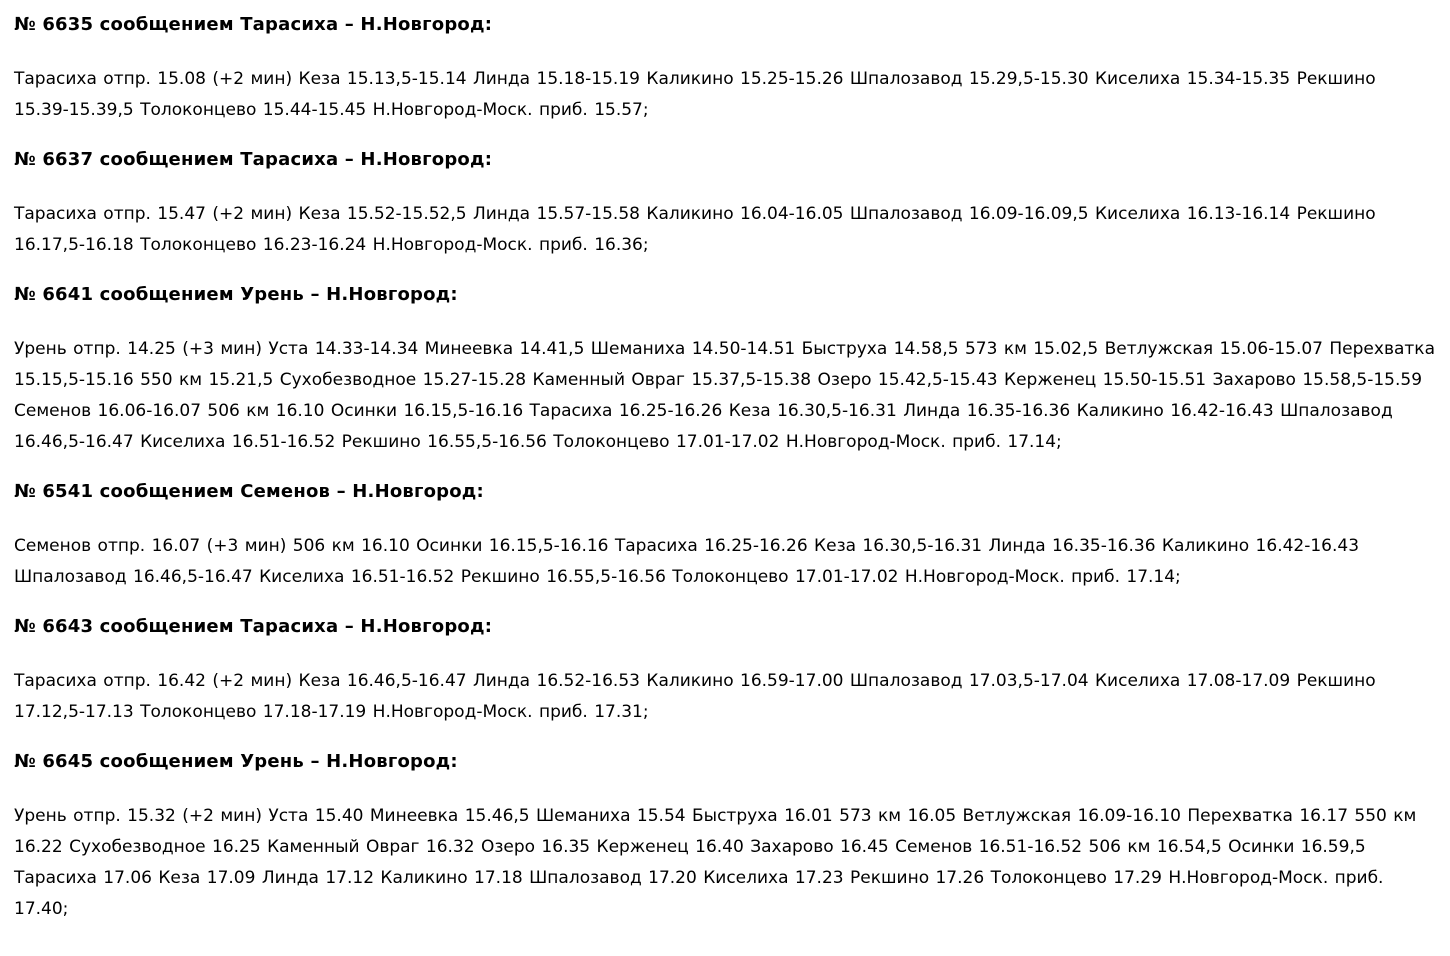 This screenshot has width=1450, height=956. I want to click on schedule-heading: № 6541 сообщением Семенов – Н.Новгород:, so click(249, 491).